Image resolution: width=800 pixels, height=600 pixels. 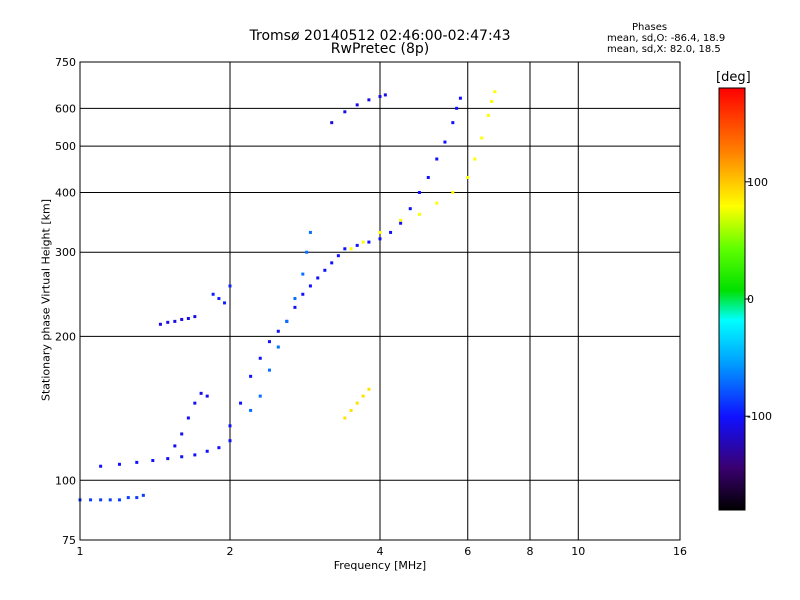 I want to click on x-tick-label: 6, so click(x=467, y=551).